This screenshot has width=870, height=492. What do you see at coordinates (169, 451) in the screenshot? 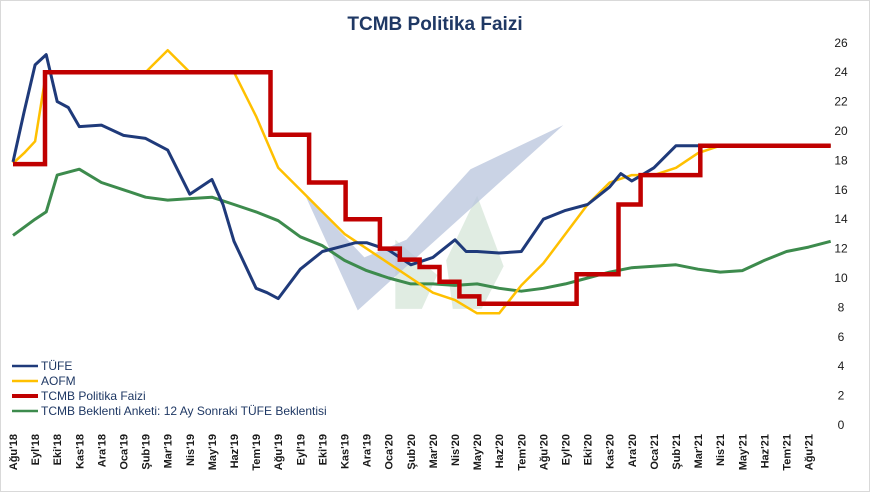
I see `x-tick-label: Mar'19` at bounding box center [169, 451].